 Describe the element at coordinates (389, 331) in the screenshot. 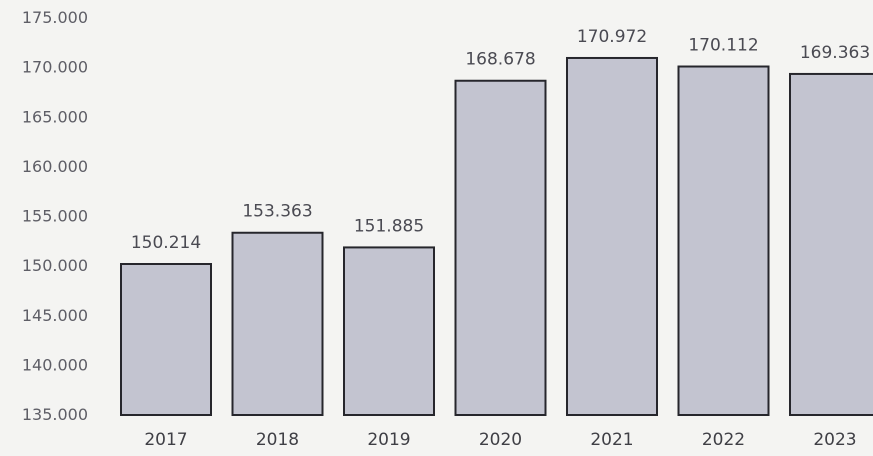

I see `bar-2019` at that location.